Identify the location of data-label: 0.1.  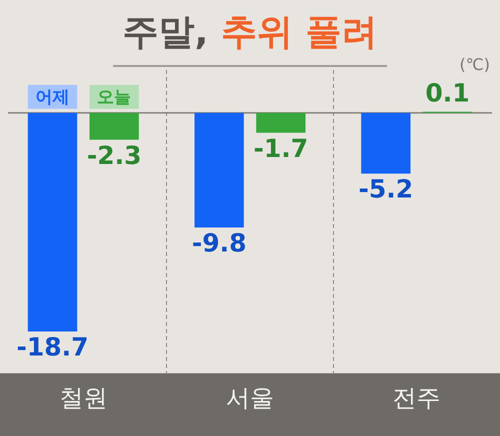
(447, 93).